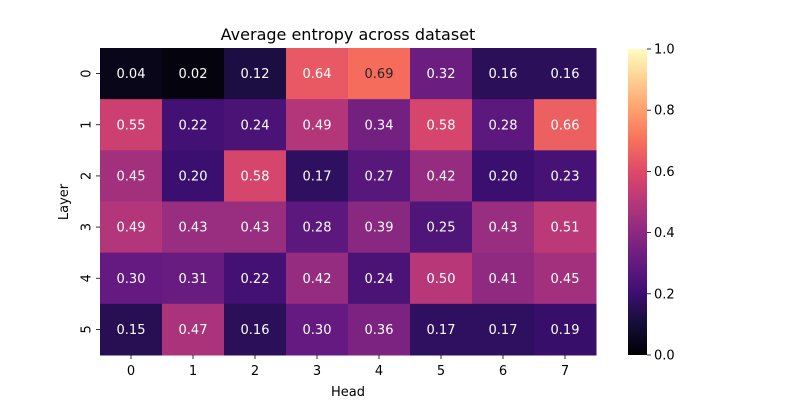 The height and width of the screenshot is (400, 800). I want to click on cell-value-label: 0.34, so click(379, 125).